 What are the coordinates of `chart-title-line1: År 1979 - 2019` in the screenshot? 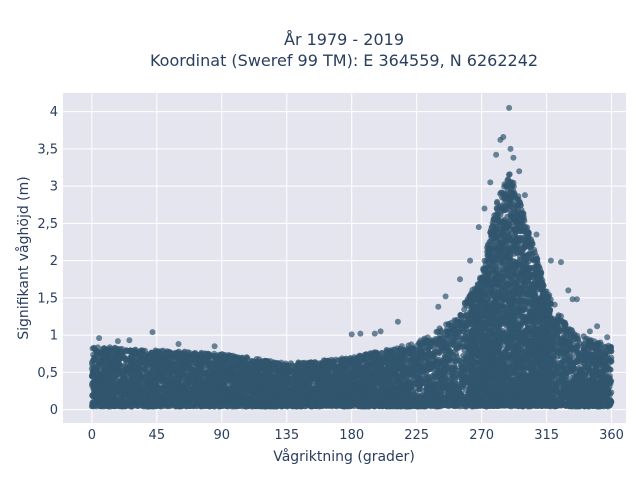 It's located at (344, 39).